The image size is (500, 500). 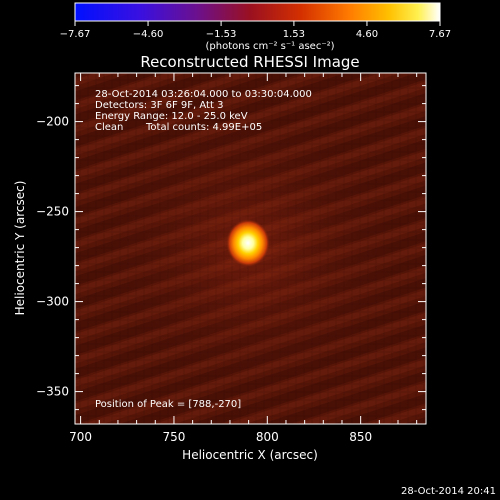 What do you see at coordinates (159, 105) in the screenshot?
I see `info-detectors: Detectors: 3F 6F 9F, Att 3` at bounding box center [159, 105].